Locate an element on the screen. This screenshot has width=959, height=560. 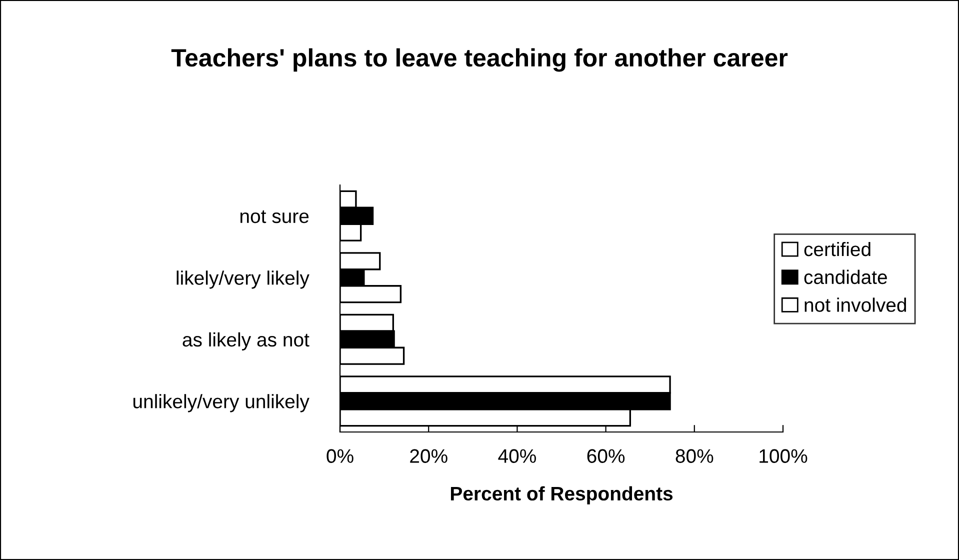
x-axis-title: Percent of Respondents is located at coordinates (561, 495).